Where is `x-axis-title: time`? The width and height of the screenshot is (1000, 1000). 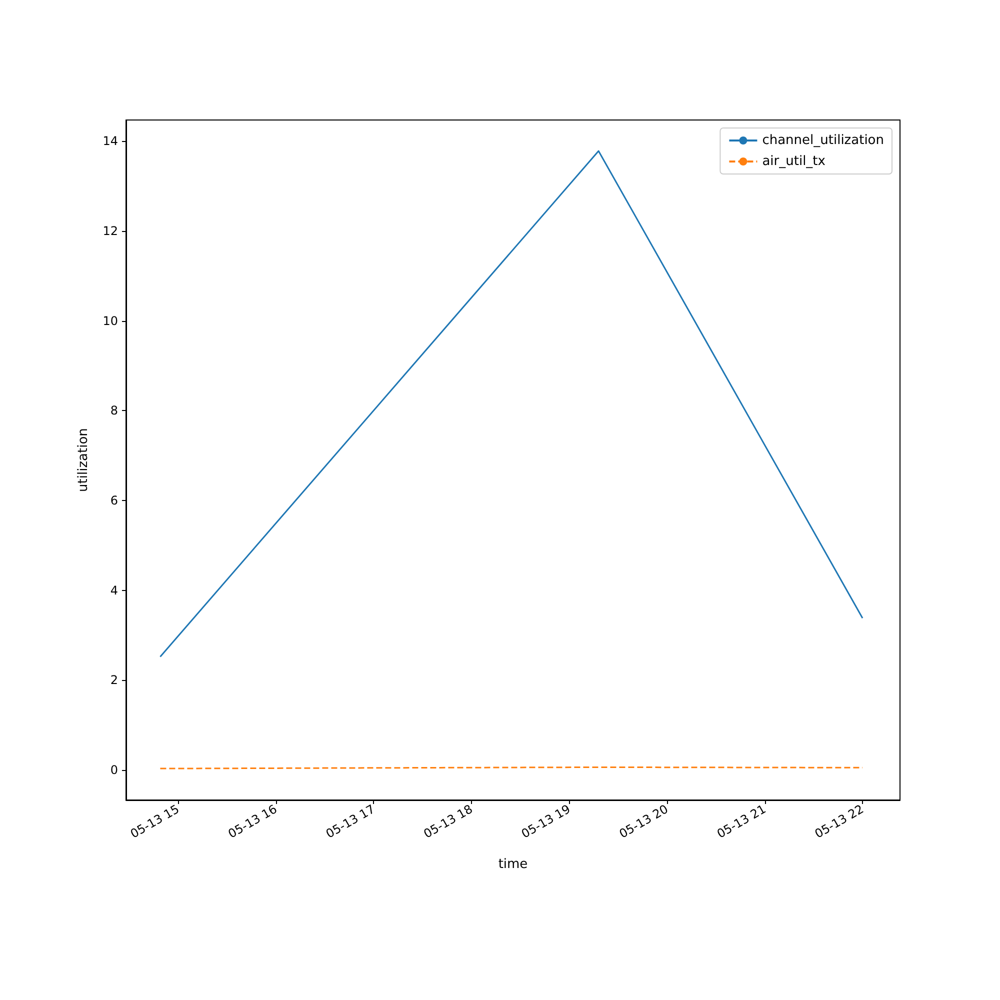 x-axis-title: time is located at coordinates (513, 864).